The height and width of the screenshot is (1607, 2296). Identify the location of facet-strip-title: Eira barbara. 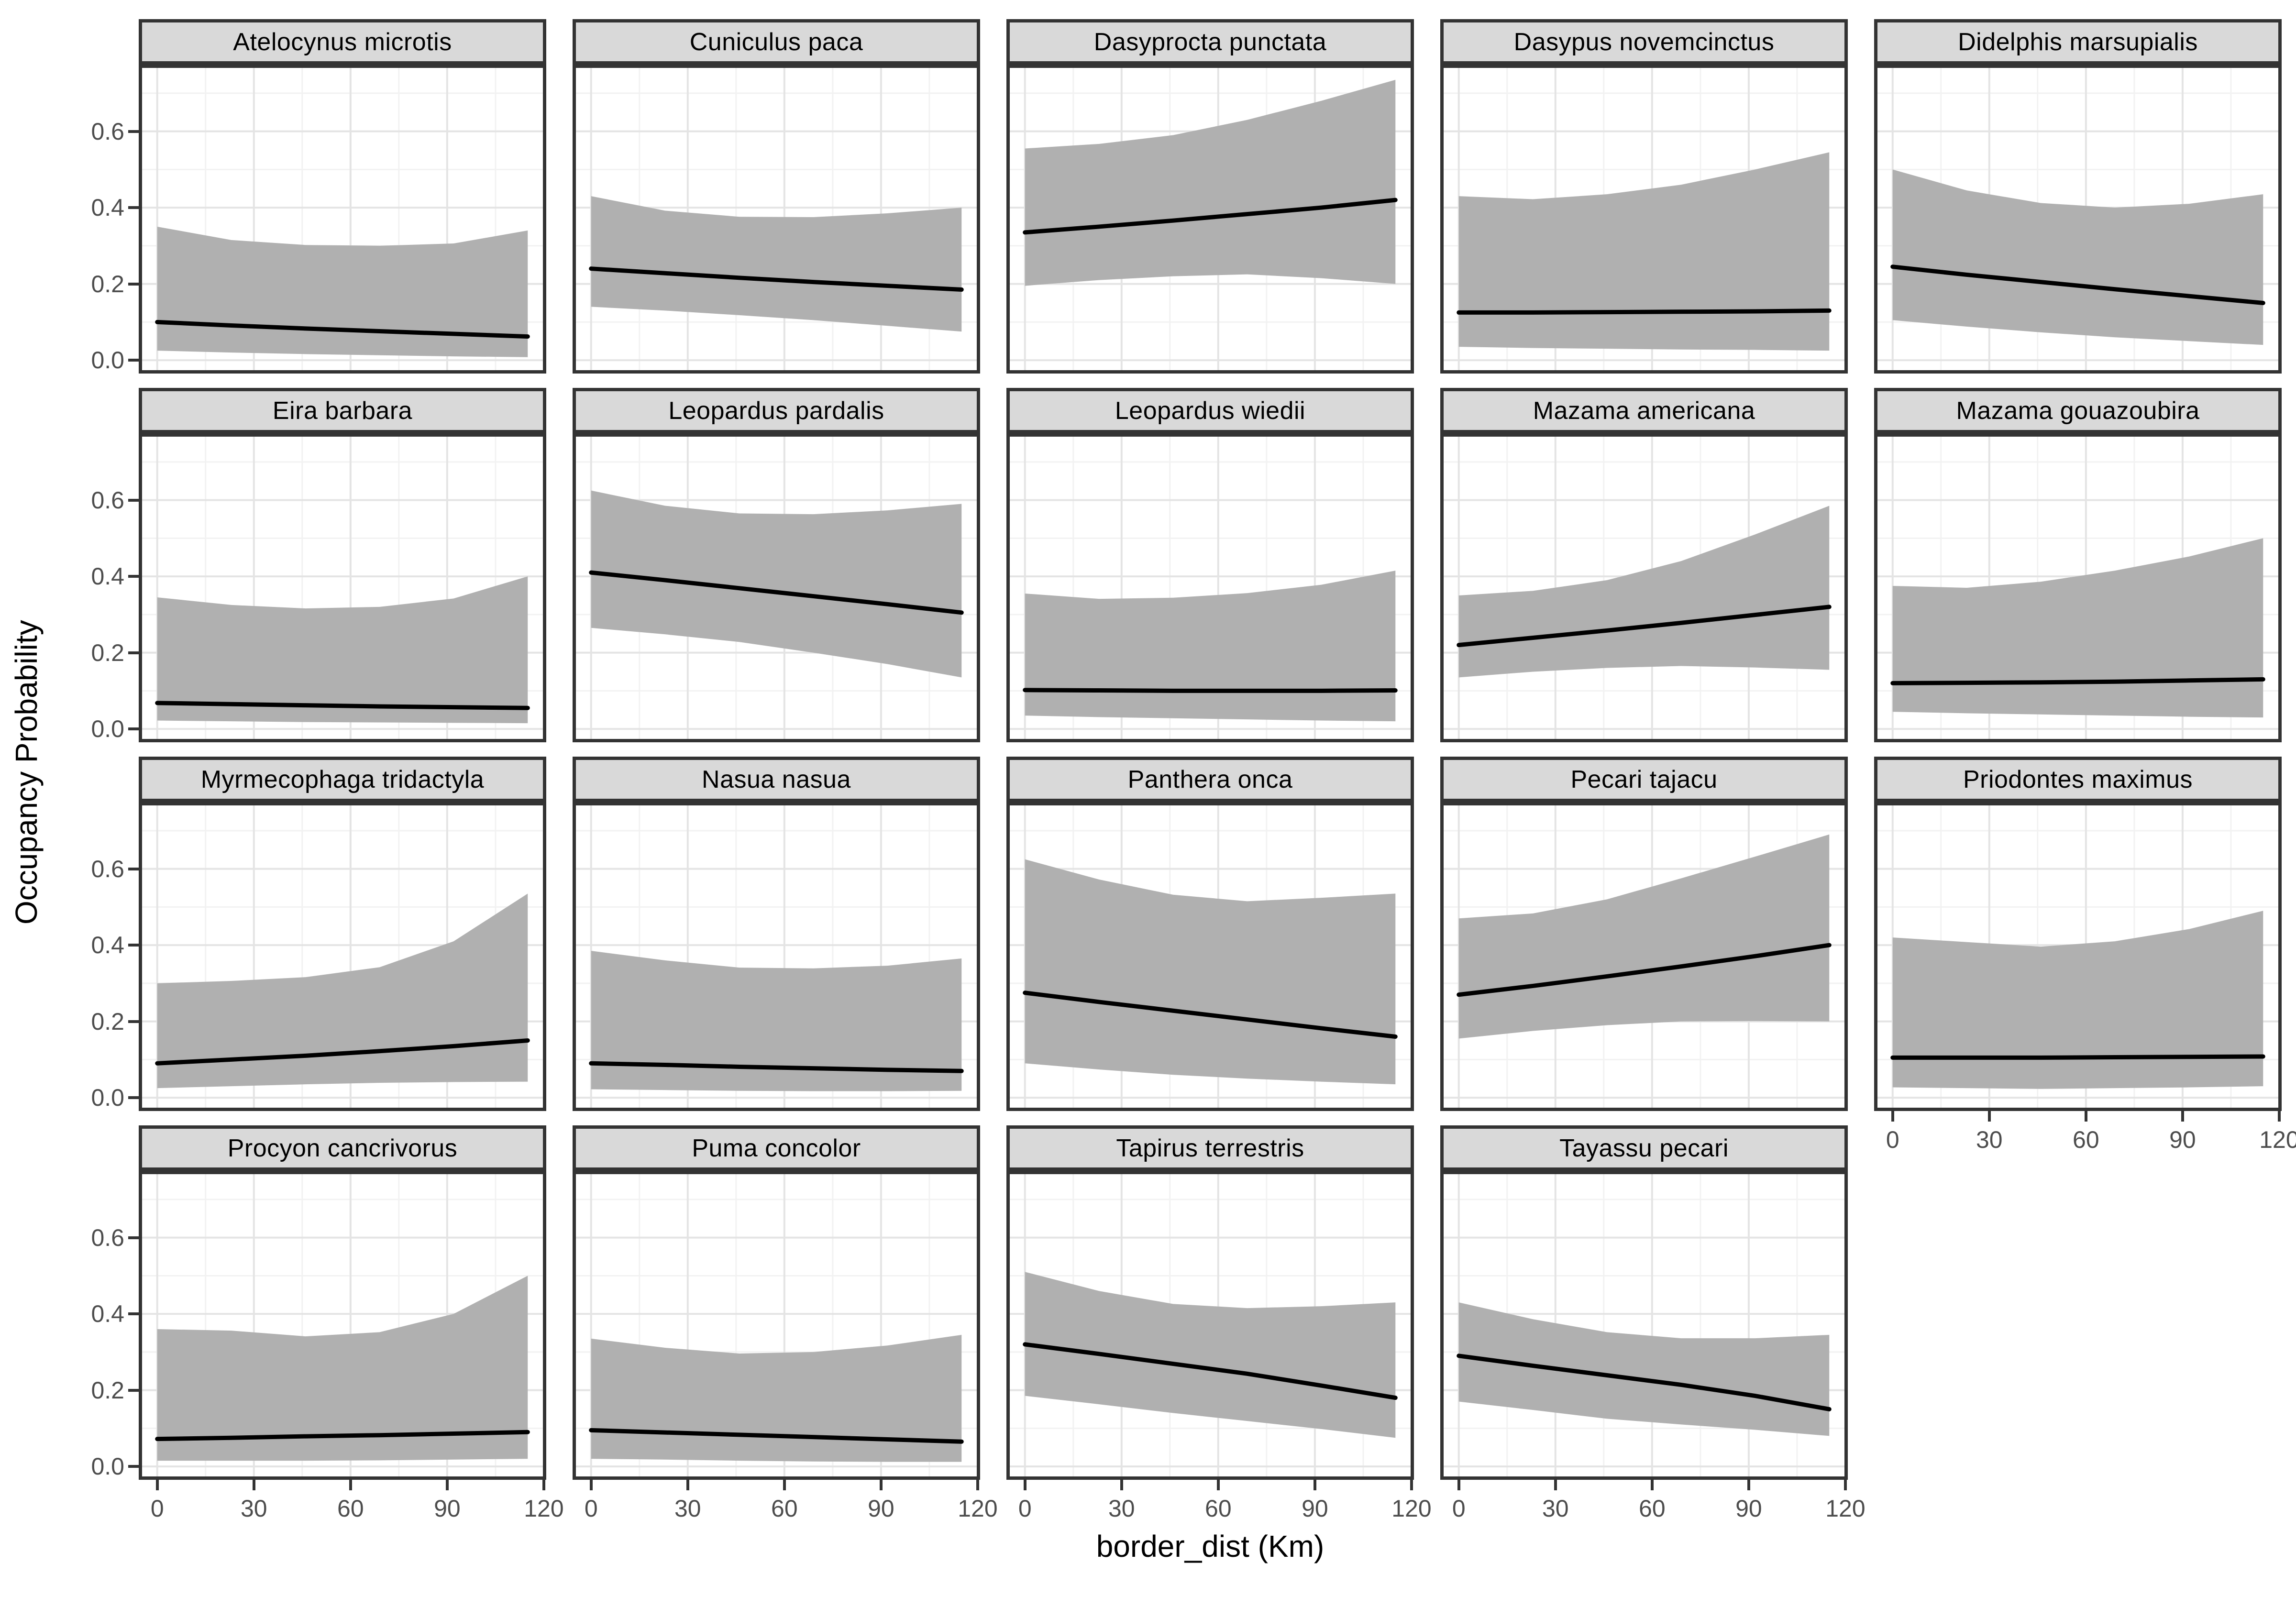
(343, 410).